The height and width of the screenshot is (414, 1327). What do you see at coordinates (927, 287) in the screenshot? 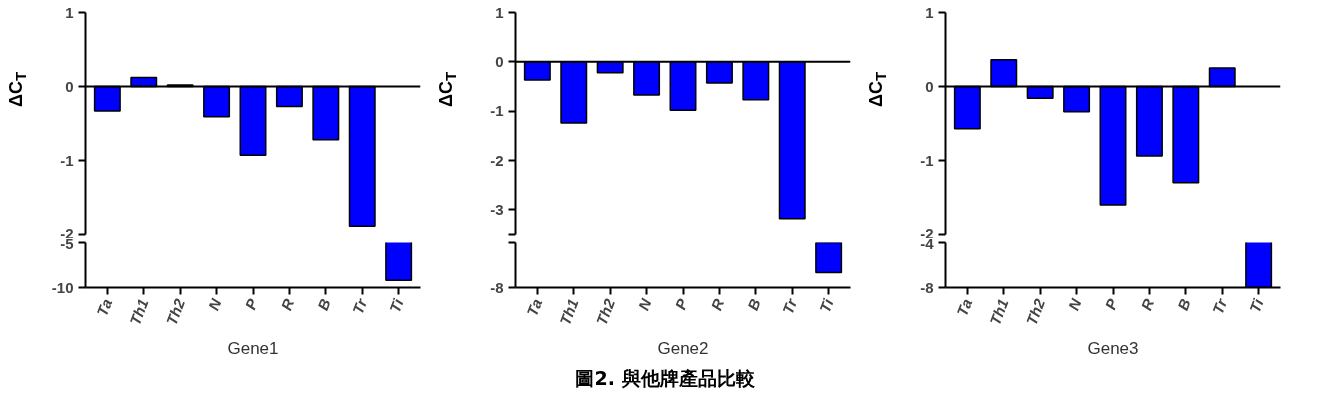
I see `y-tick-label: -8` at bounding box center [927, 287].